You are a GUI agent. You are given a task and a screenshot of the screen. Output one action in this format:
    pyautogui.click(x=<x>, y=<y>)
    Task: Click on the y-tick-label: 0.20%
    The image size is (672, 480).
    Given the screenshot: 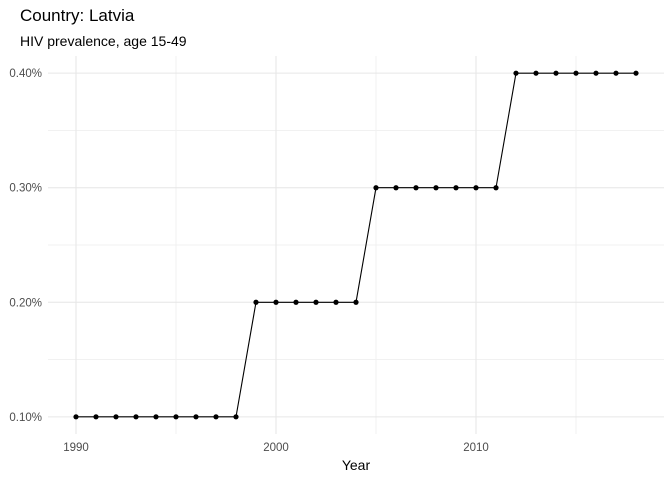 What is the action you would take?
    pyautogui.click(x=25, y=303)
    